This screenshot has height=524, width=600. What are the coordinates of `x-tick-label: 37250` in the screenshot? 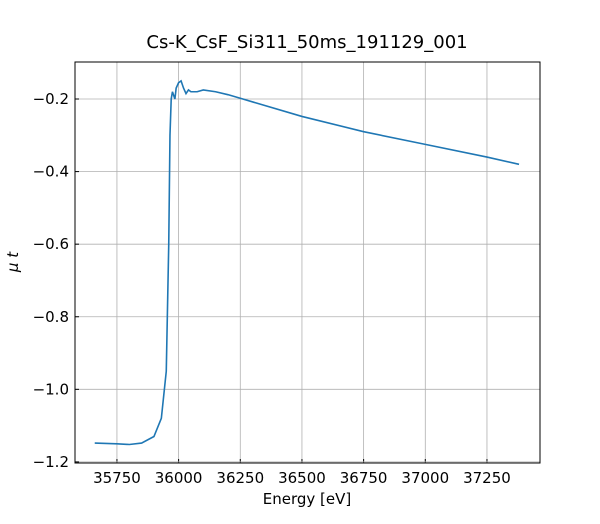 It's located at (487, 478).